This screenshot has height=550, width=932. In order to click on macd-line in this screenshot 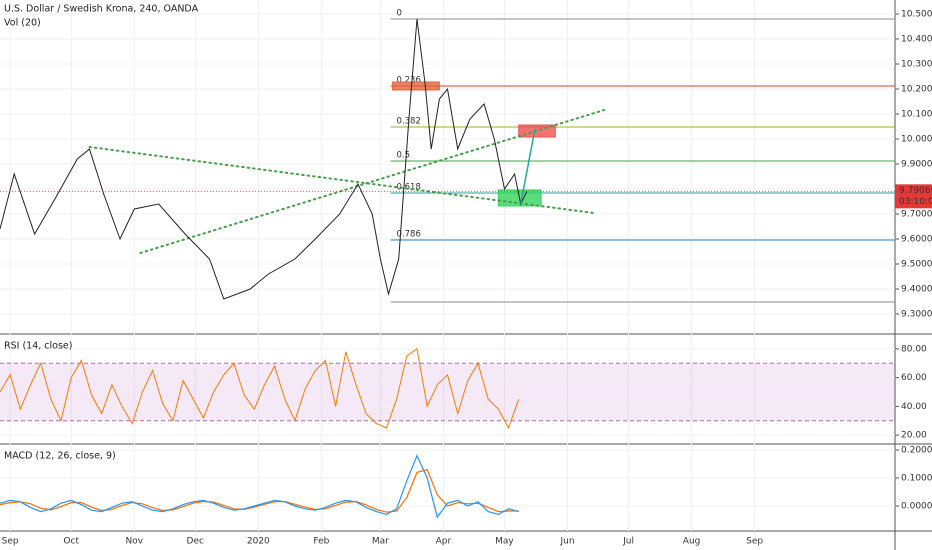, I will do `click(259, 486)`.